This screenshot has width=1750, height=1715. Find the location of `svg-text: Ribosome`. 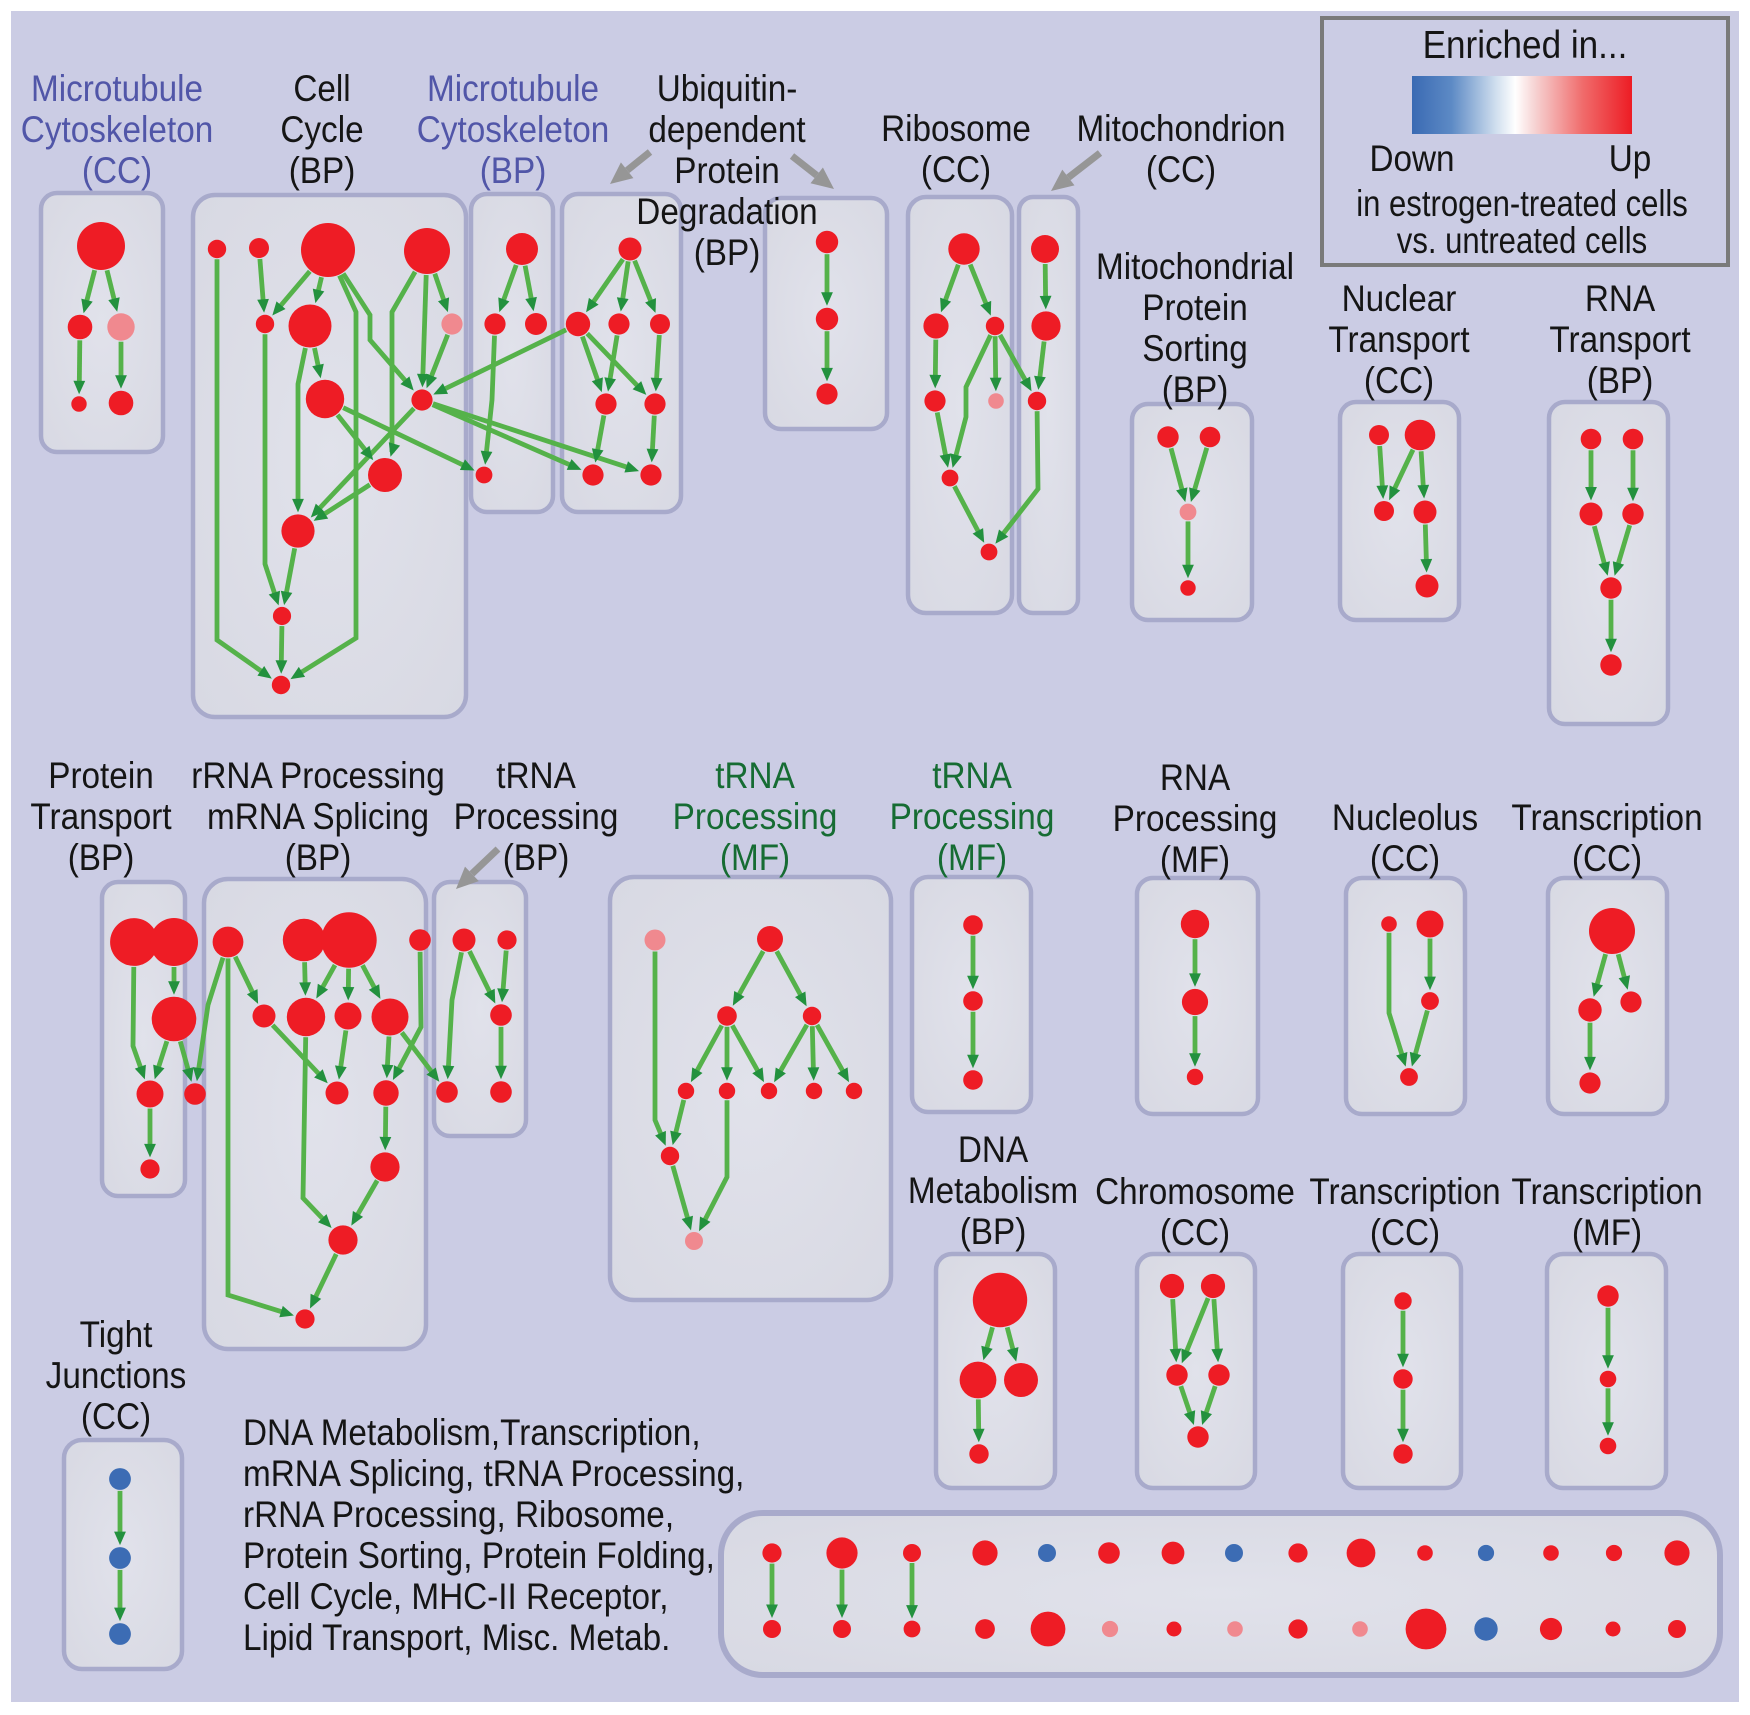

svg-text: Ribosome is located at coordinates (956, 128).